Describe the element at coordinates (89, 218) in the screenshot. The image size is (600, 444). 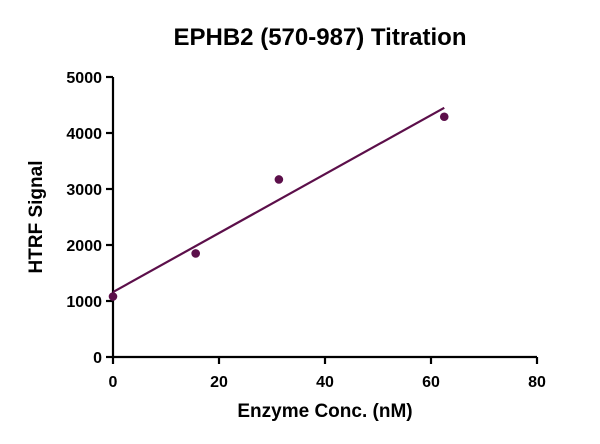
I see `y-ticks: 0 1000 2000 3000 4000 5000` at that location.